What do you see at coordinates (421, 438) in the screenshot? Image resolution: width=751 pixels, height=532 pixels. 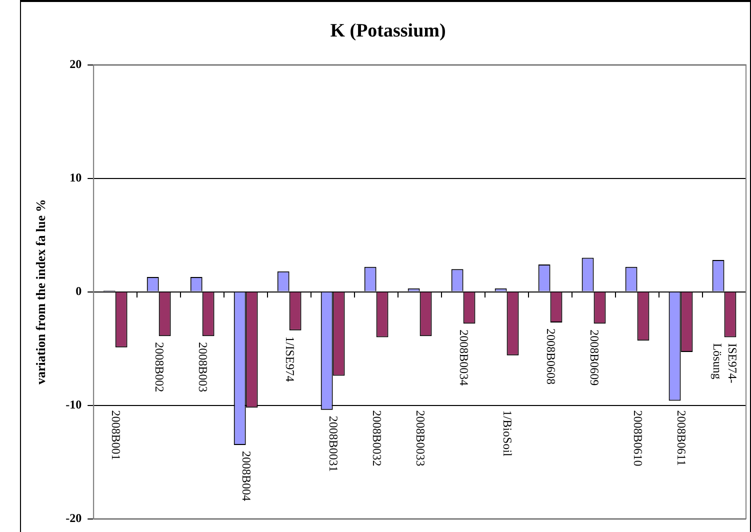 I see `x-tick-label: 2008B0033` at bounding box center [421, 438].